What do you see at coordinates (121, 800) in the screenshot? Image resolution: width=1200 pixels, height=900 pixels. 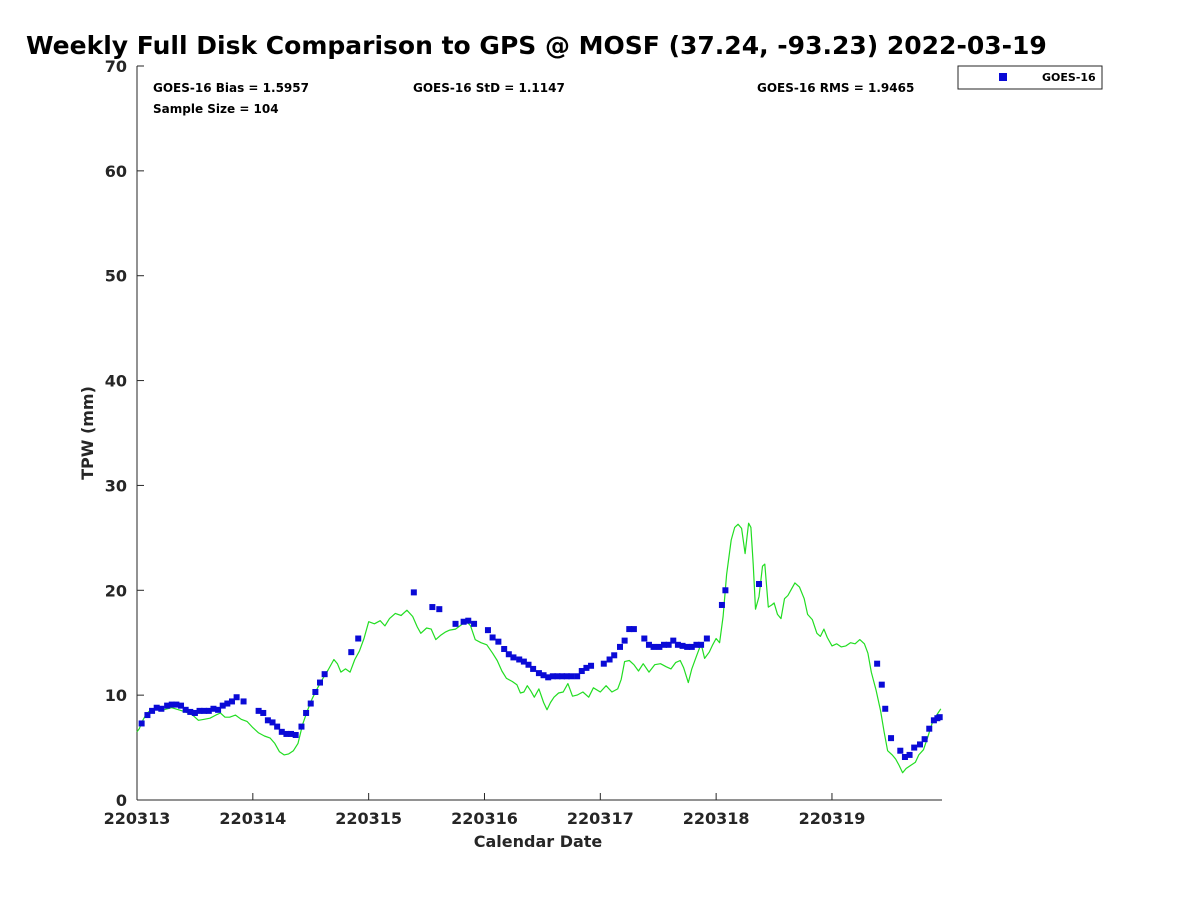 I see `y-tick-label: 0` at bounding box center [121, 800].